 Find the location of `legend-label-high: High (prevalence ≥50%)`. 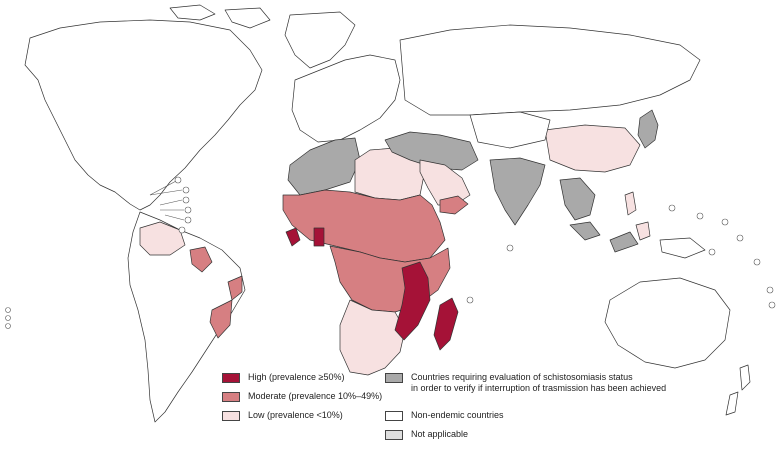

legend-label-high: High (prevalence ≥50%) is located at coordinates (296, 377).